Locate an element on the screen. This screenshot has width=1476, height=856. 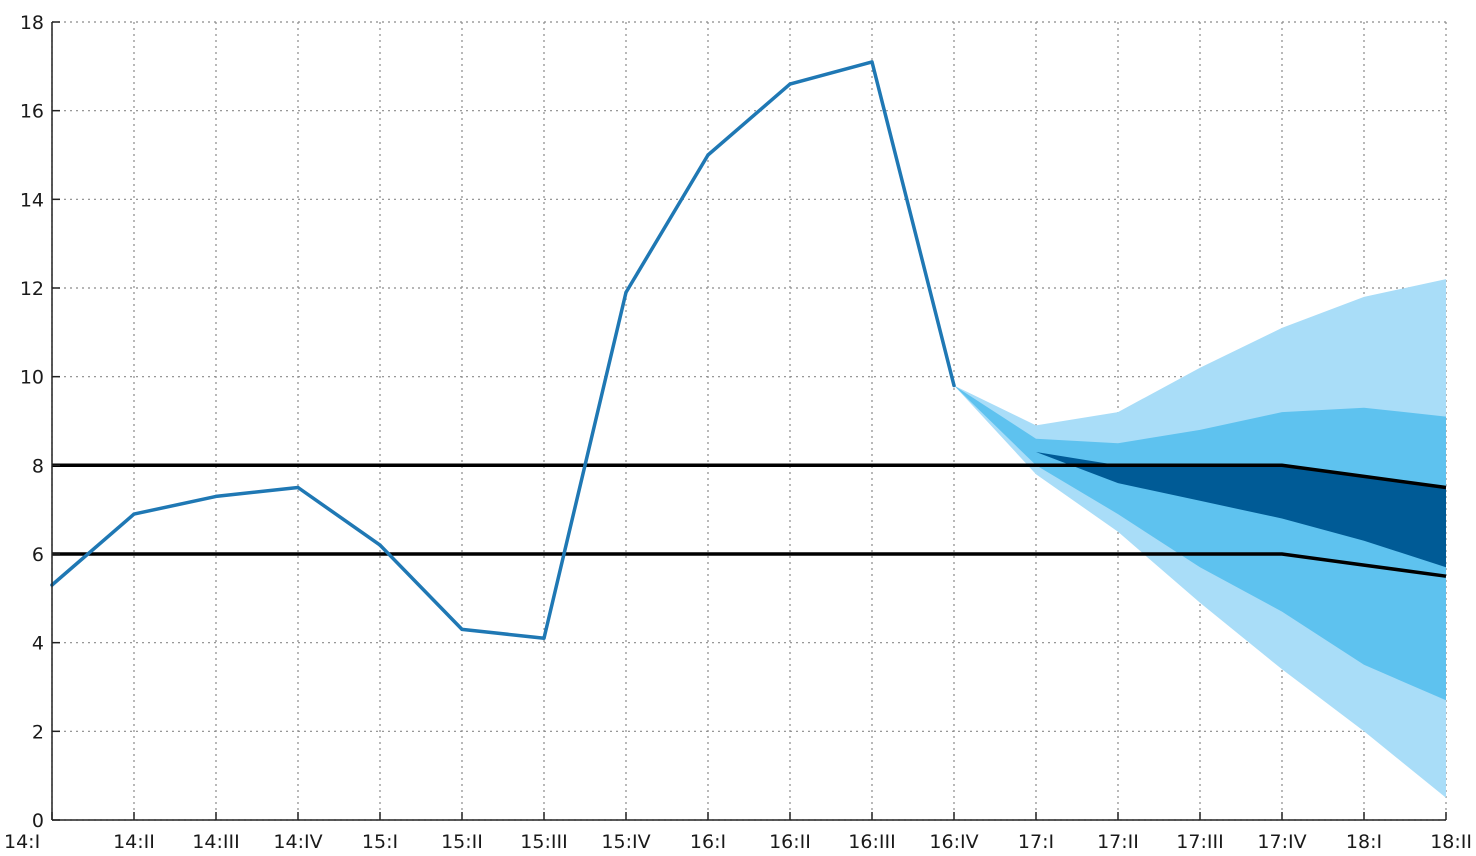
x-tick-label: 17:II is located at coordinates (1118, 842).